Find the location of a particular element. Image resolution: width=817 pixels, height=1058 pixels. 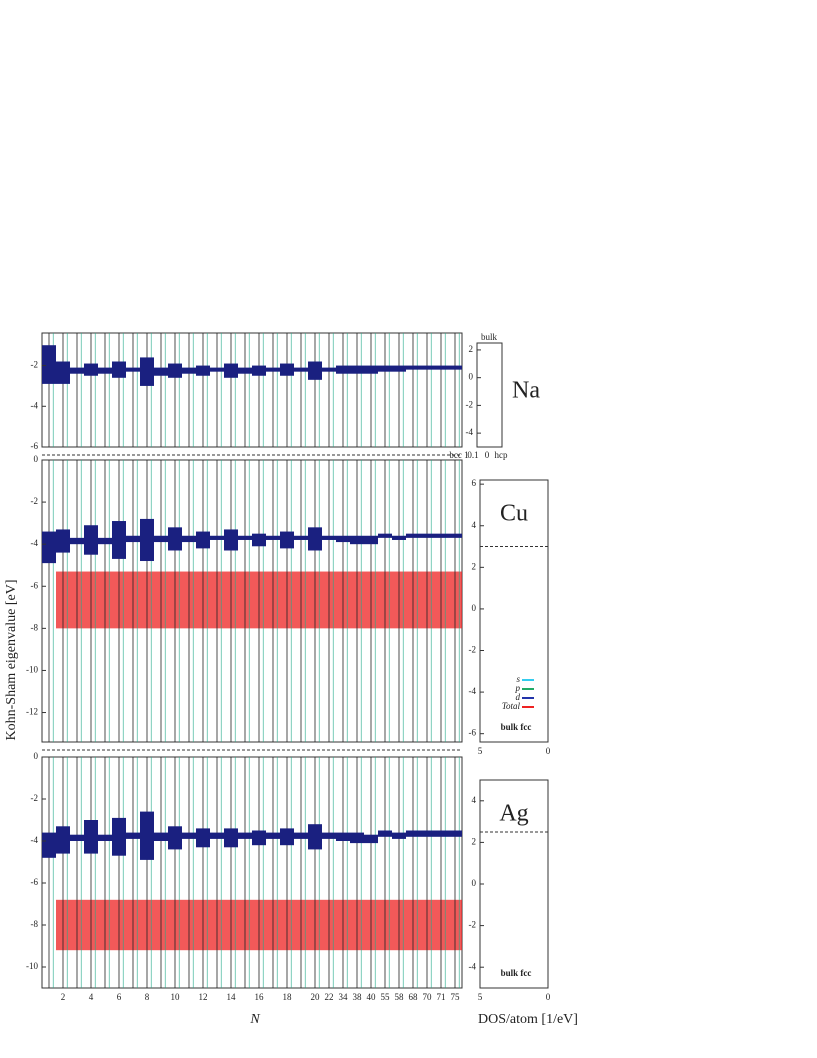

x-axis-label: DOS/atom [1/eV] is located at coordinates (528, 1019).